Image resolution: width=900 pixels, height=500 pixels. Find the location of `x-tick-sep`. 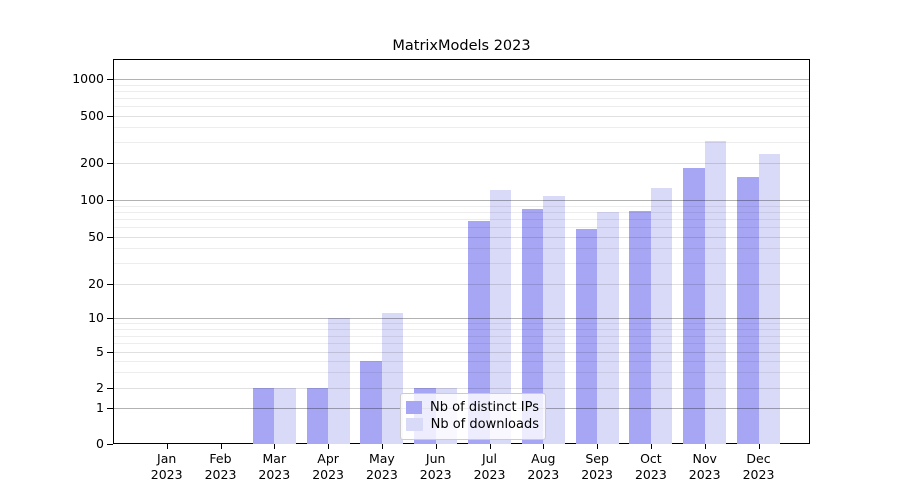

x-tick-sep is located at coordinates (598, 446).